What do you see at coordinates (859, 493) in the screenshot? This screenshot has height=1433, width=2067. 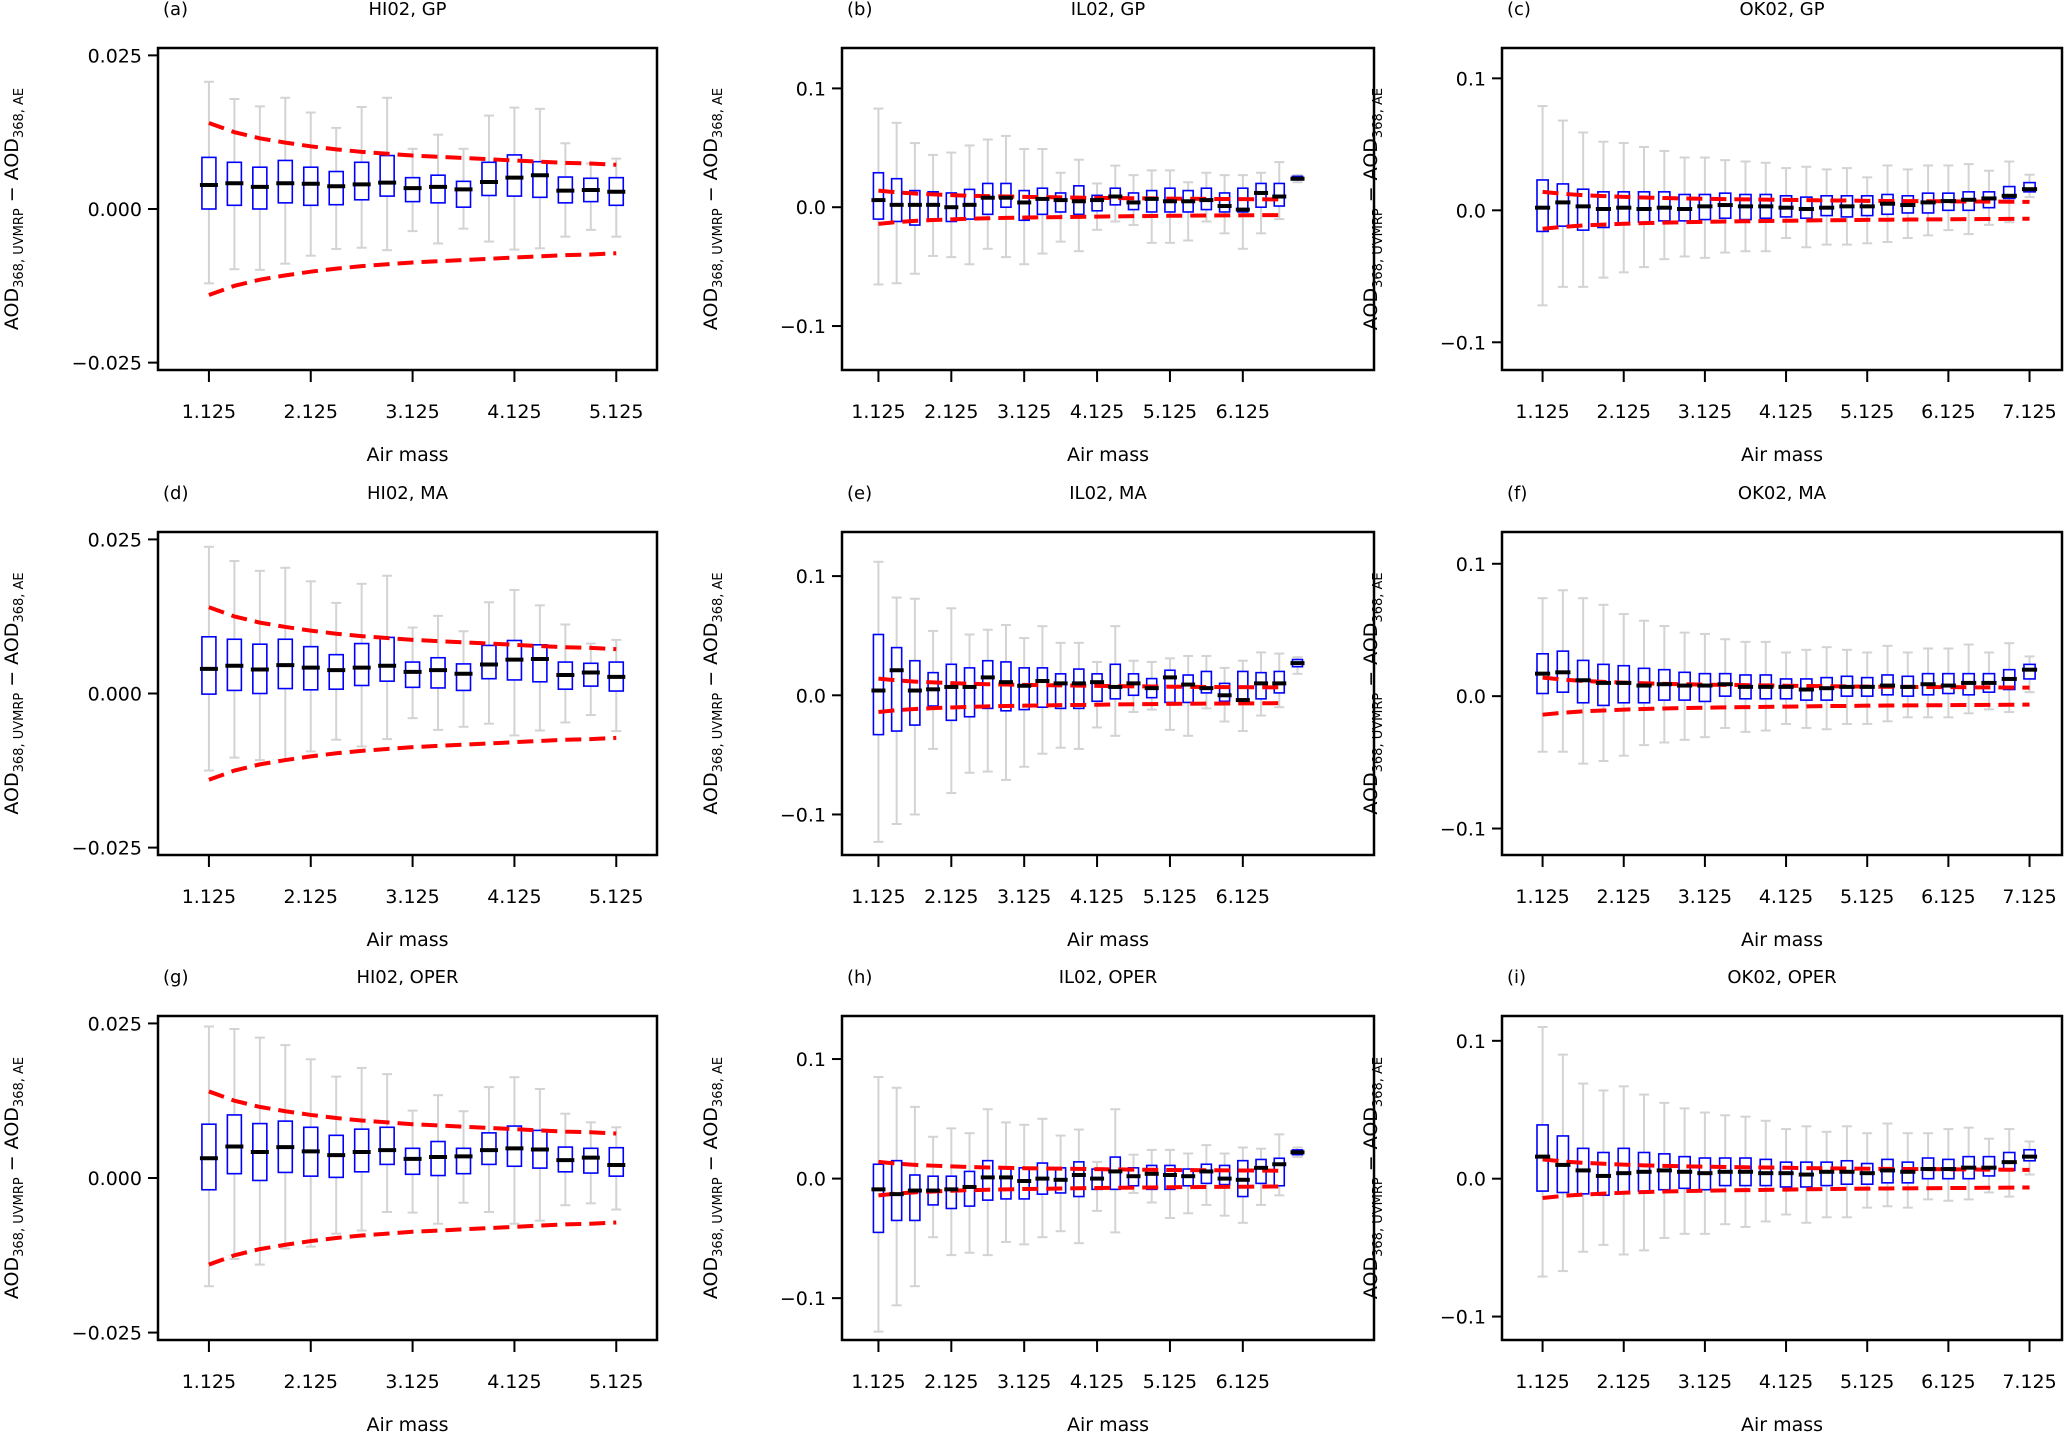 I see `panel-letter: (e)` at bounding box center [859, 493].